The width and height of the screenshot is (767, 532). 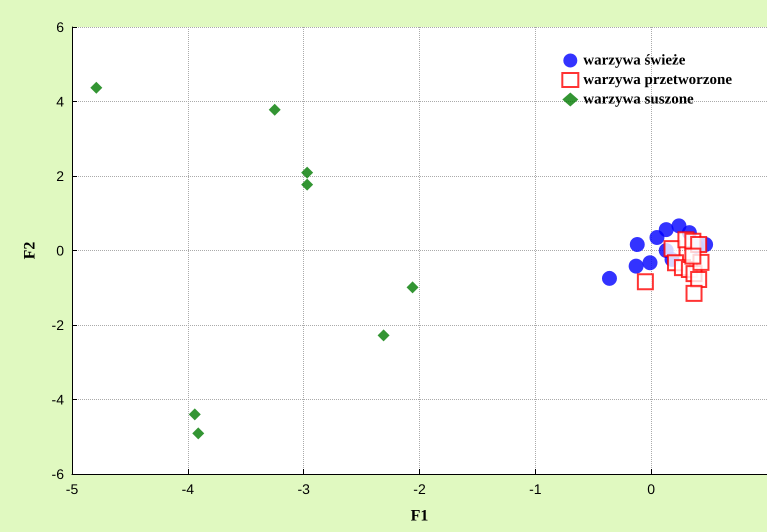 What do you see at coordinates (72, 489) in the screenshot?
I see `x-tick-label: -5` at bounding box center [72, 489].